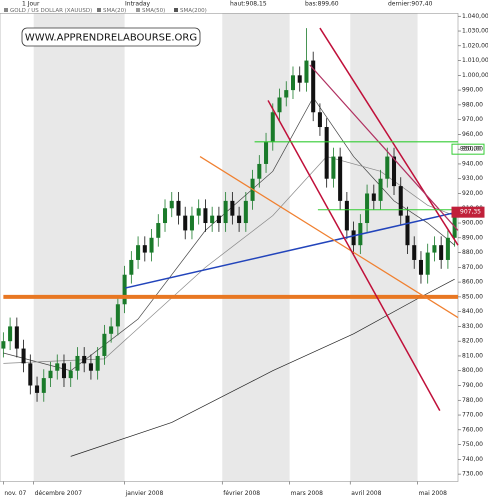 The height and width of the screenshot is (500, 488). What do you see at coordinates (15, 493) in the screenshot?
I see `x-tick-label: nov. 07` at bounding box center [15, 493].